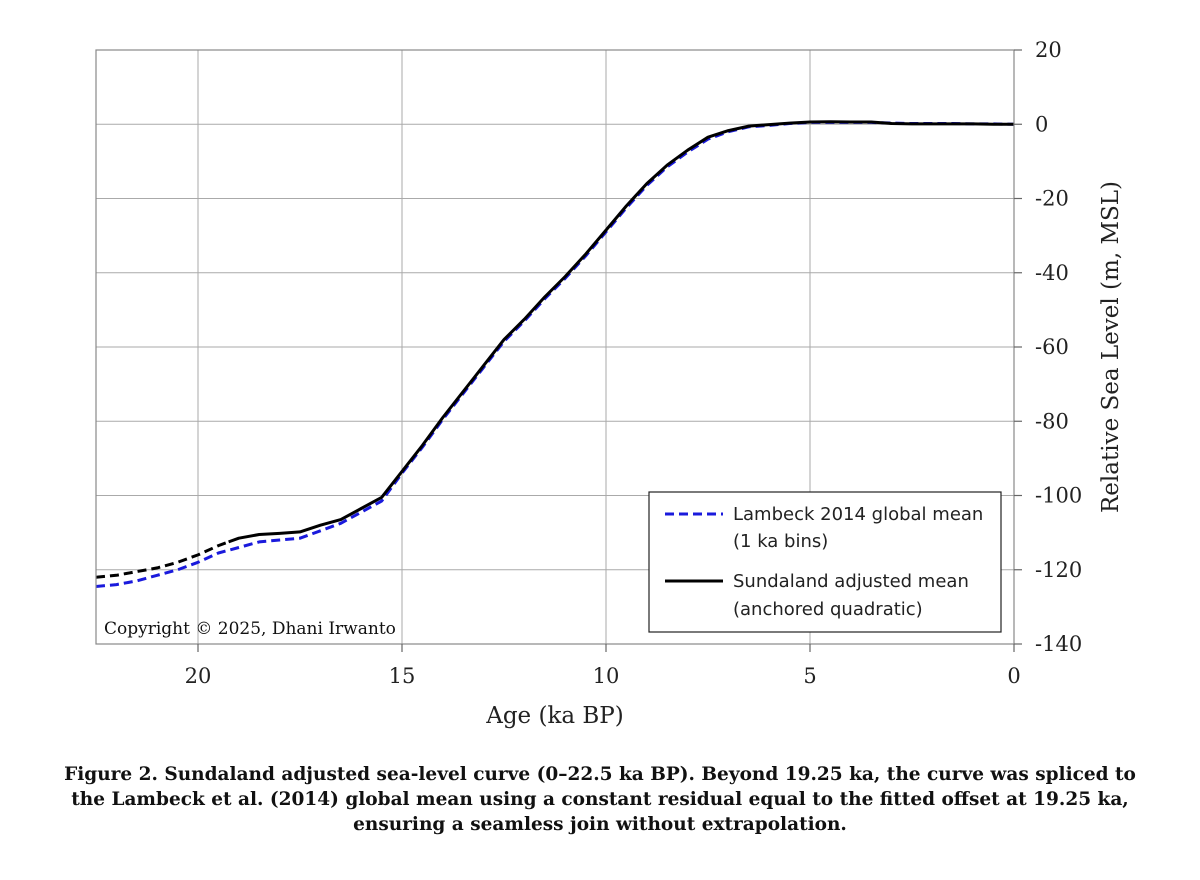 This screenshot has width=1200, height=880. I want to click on x-tick-label: 20, so click(198, 676).